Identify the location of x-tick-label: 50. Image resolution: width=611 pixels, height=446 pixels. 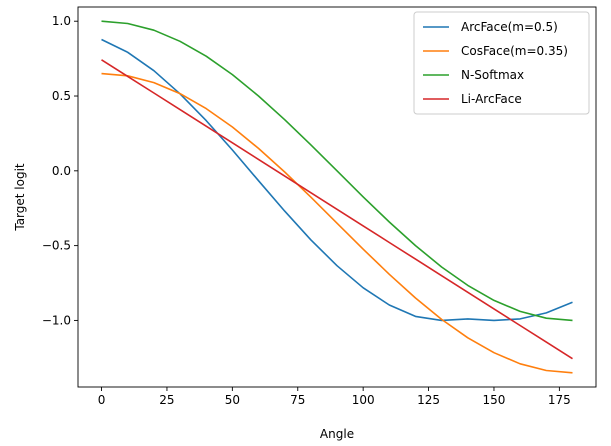
(232, 400).